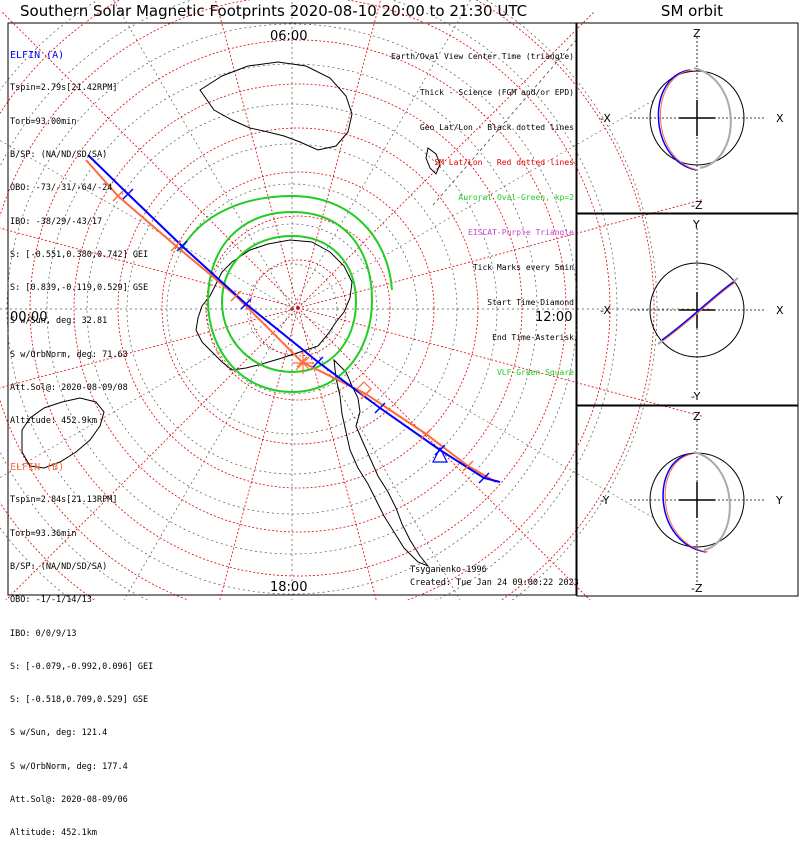 The height and width of the screenshot is (850, 800). Describe the element at coordinates (696, 224) in the screenshot. I see `axis-label-top: Y` at that location.